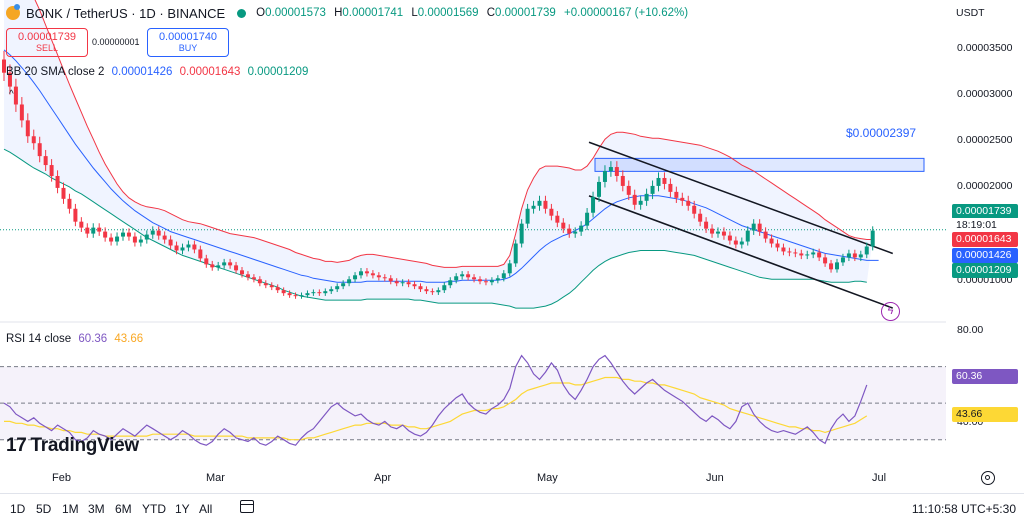  Describe the element at coordinates (96, 509) in the screenshot. I see `timeframe-3m: 3M` at that location.